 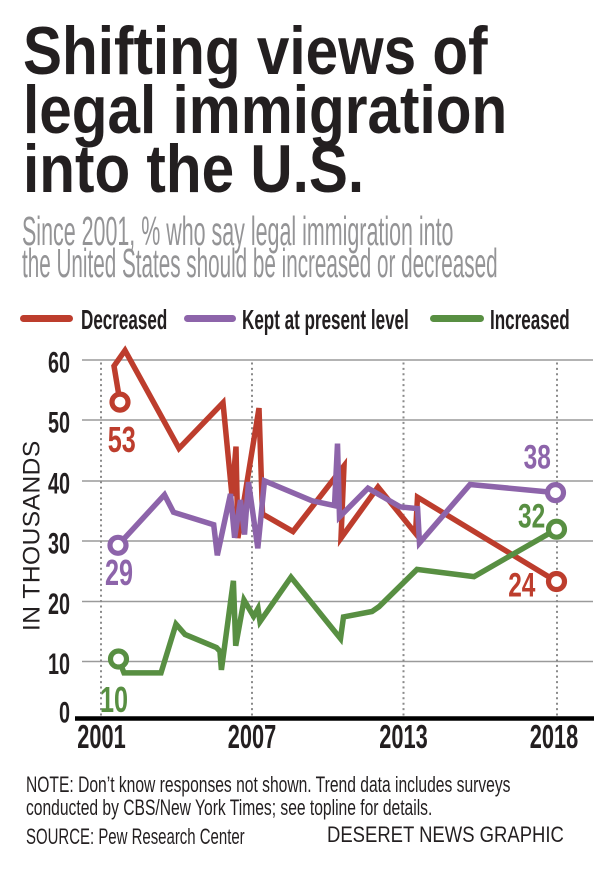 I want to click on svg-text: 32, so click(x=531, y=516).